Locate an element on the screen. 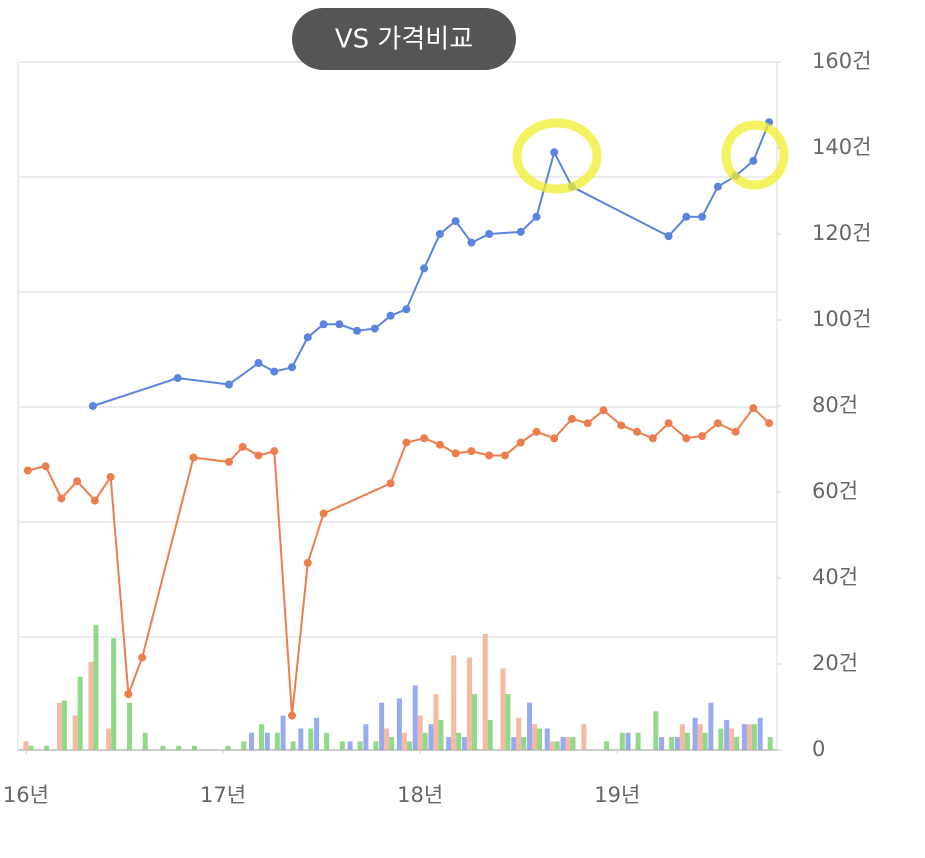  title-pill is located at coordinates (404, 39).